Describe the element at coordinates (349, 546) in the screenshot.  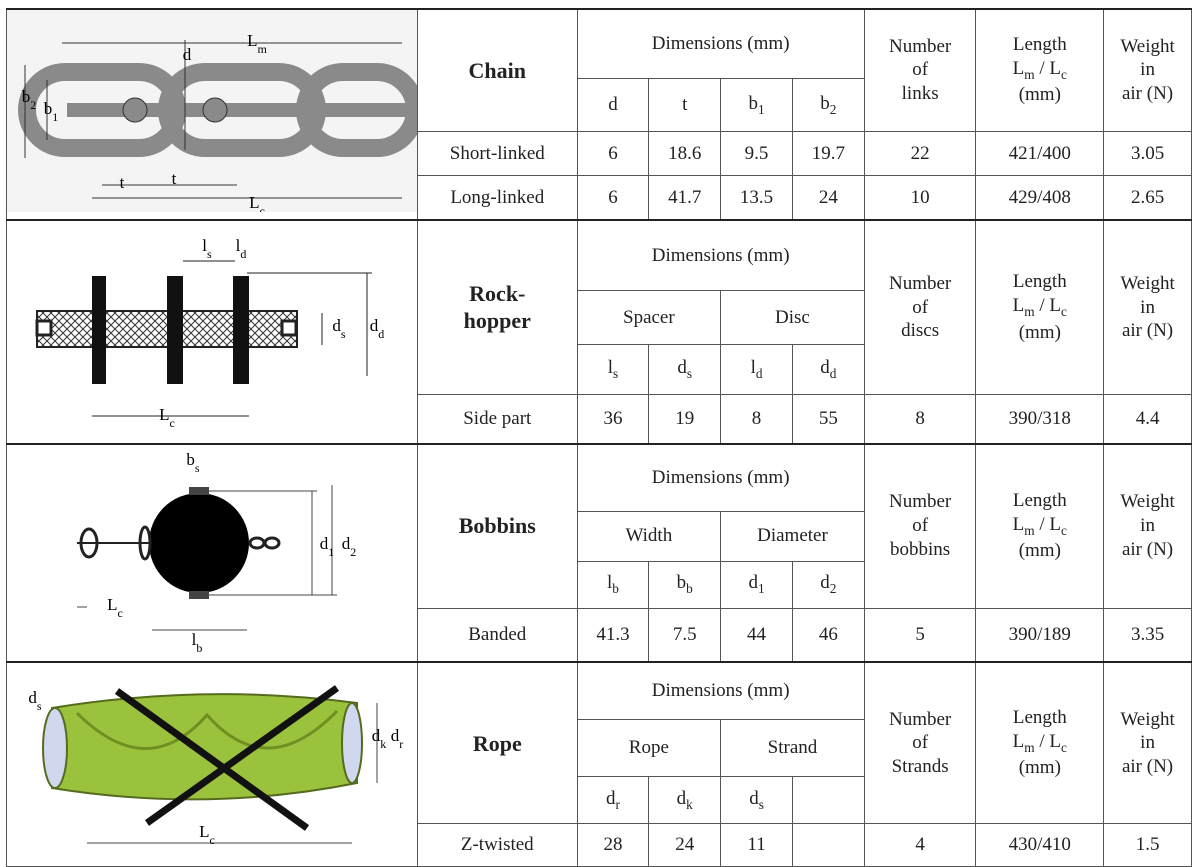
I see `diagram-label: d2` at that location.